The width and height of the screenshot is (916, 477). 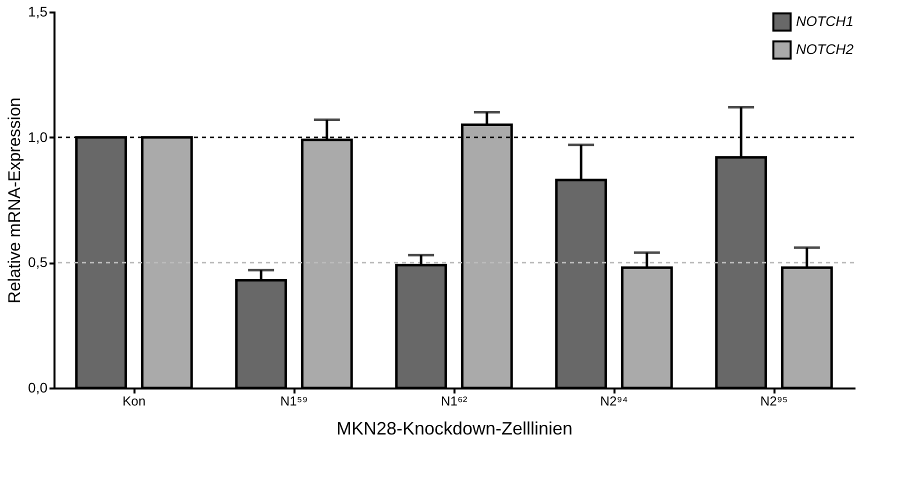 What do you see at coordinates (454, 401) in the screenshot?
I see `x-tick-label: N1⁶²` at bounding box center [454, 401].